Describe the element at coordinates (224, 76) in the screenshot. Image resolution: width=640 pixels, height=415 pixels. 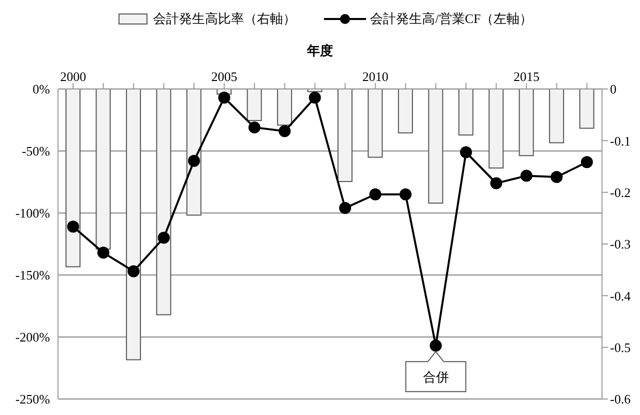
I see `x-tick-label: 2005` at that location.